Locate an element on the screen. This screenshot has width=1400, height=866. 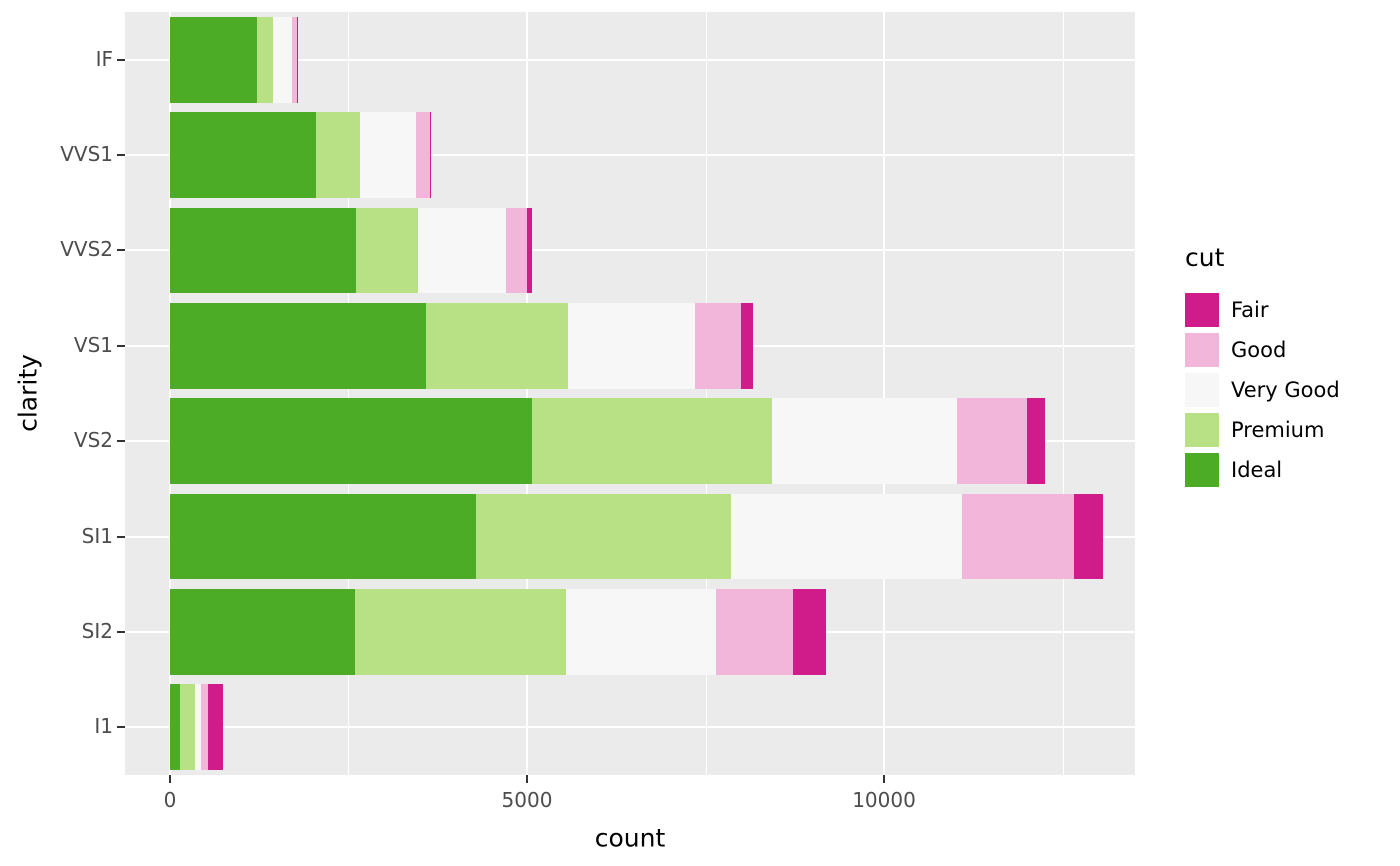
y-tick-label: IF is located at coordinates (104, 58).